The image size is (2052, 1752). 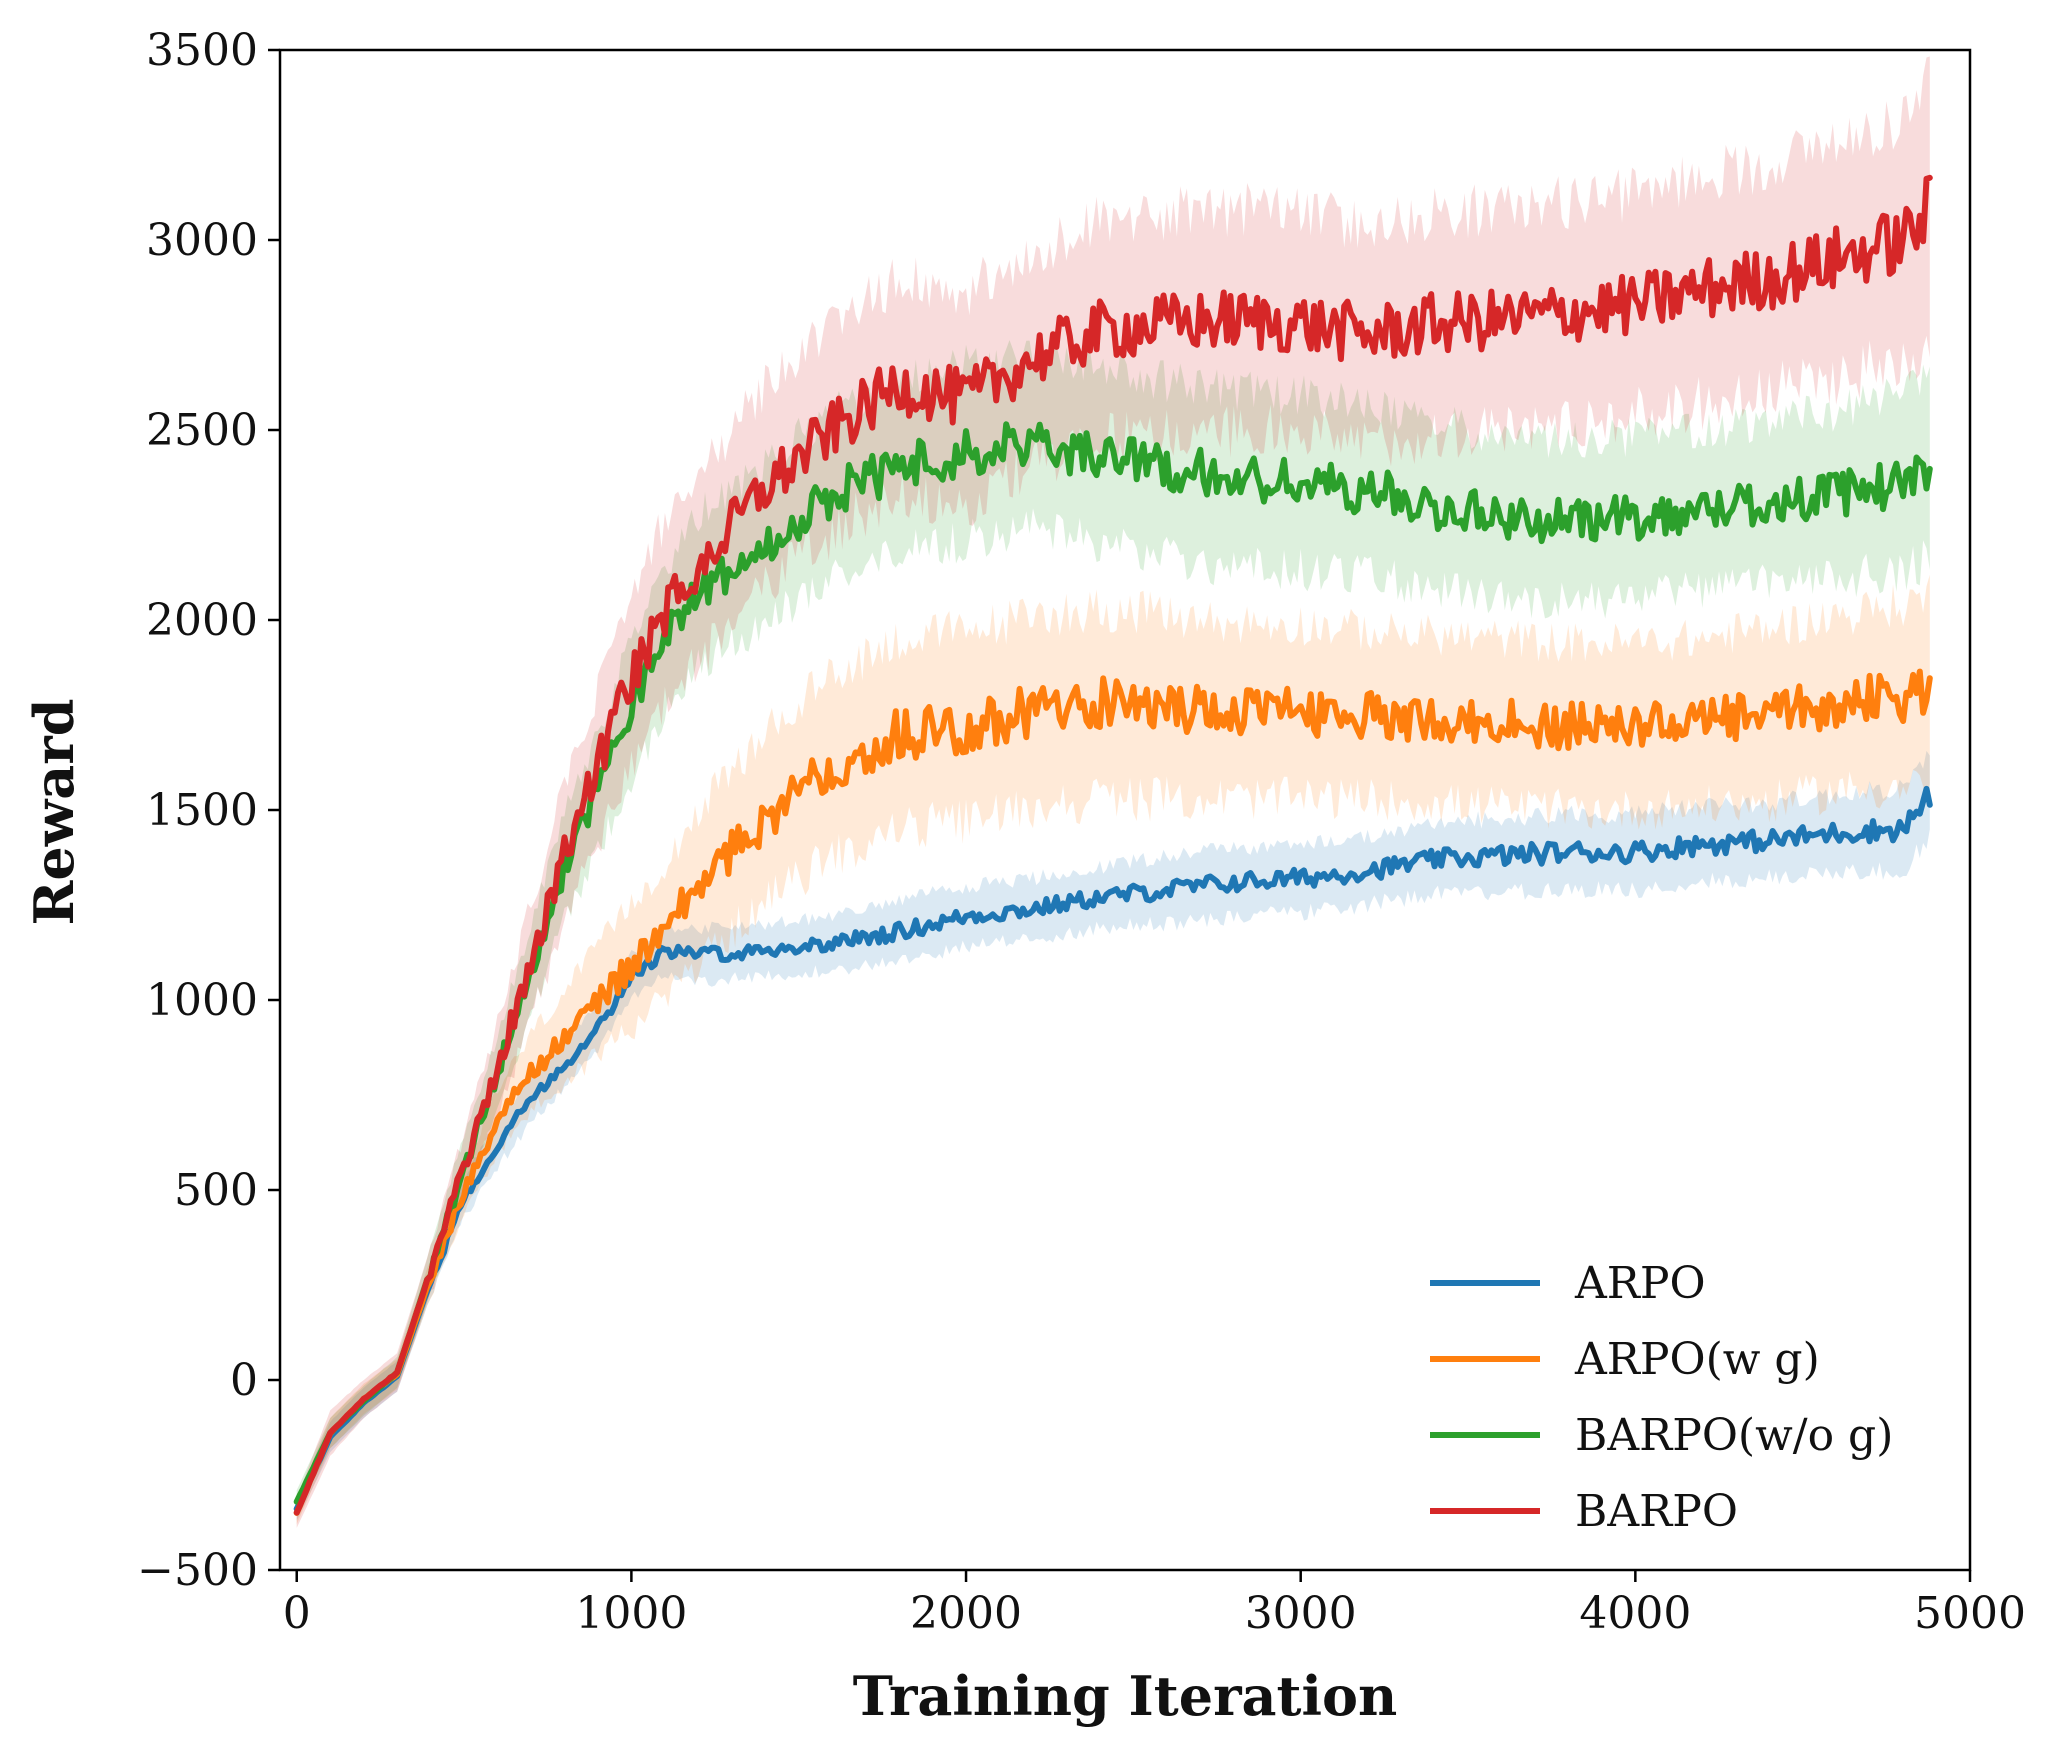 What do you see at coordinates (202, 810) in the screenshot?
I see `y-tick-label: 1500` at bounding box center [202, 810].